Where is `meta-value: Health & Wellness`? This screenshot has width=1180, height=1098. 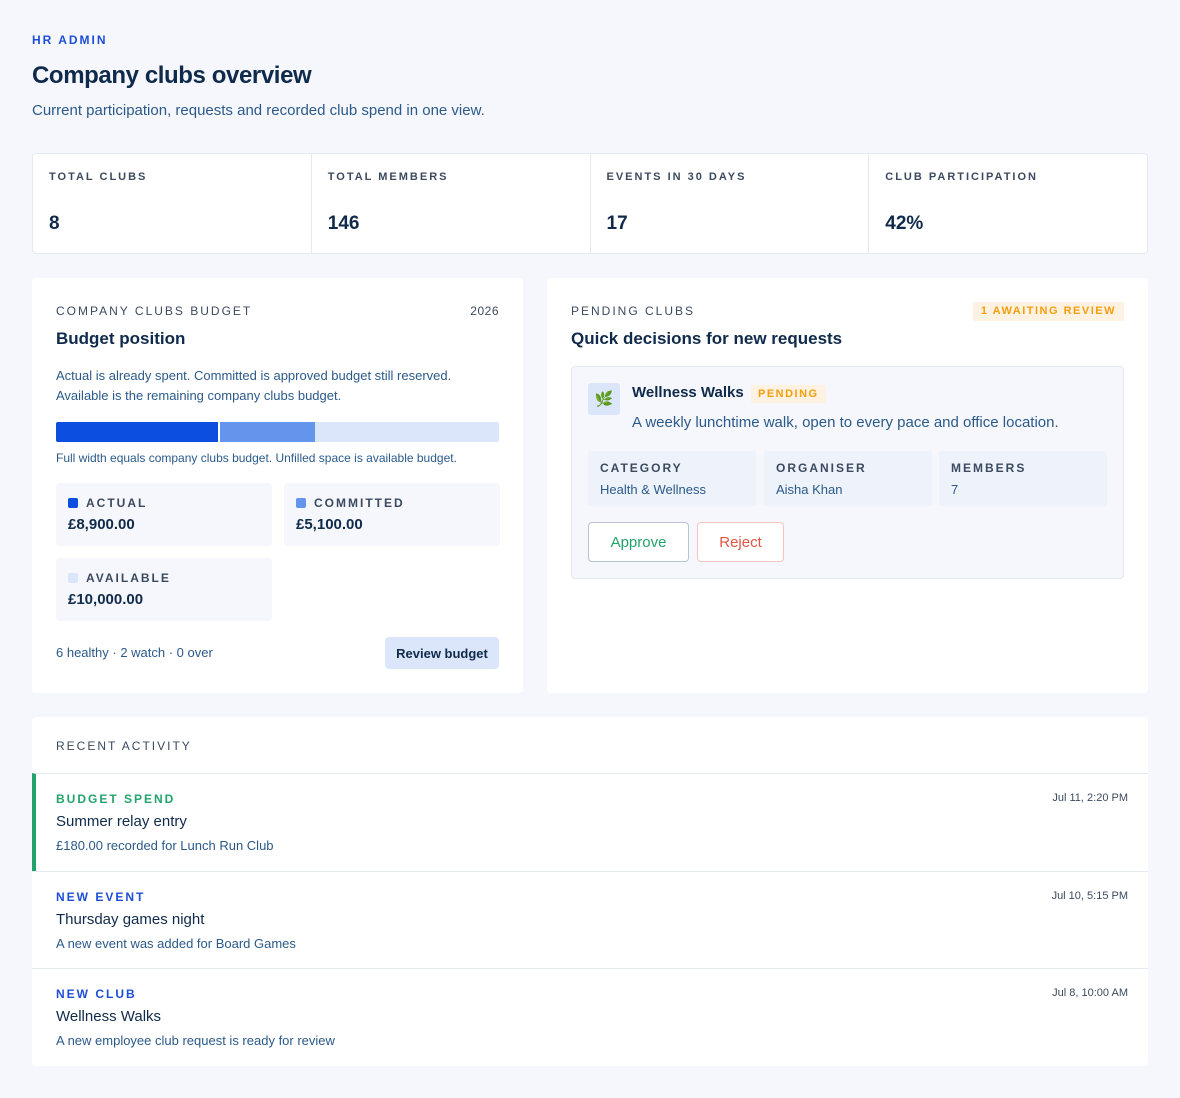 meta-value: Health & Wellness is located at coordinates (653, 489).